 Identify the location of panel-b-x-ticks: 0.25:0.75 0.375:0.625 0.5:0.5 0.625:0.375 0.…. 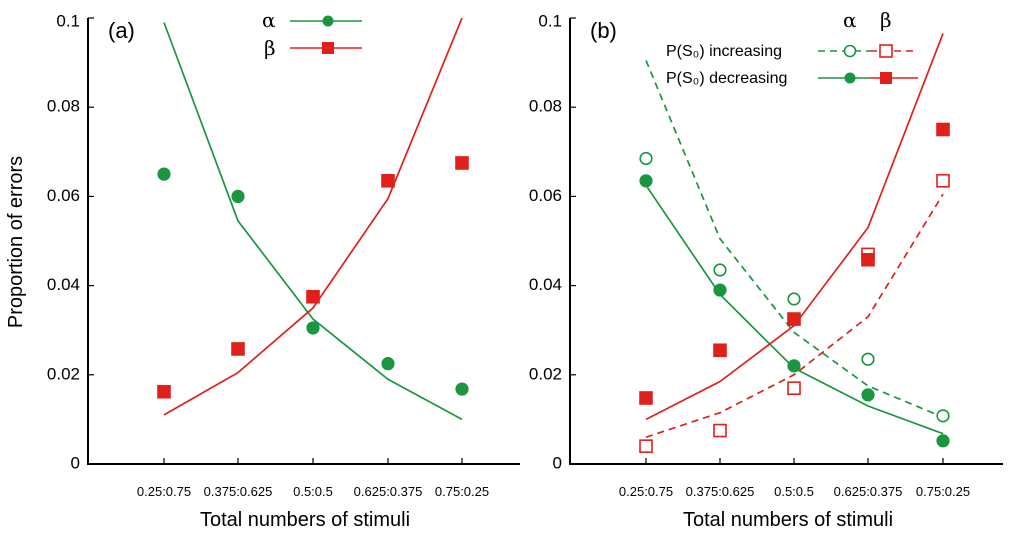
(794, 478).